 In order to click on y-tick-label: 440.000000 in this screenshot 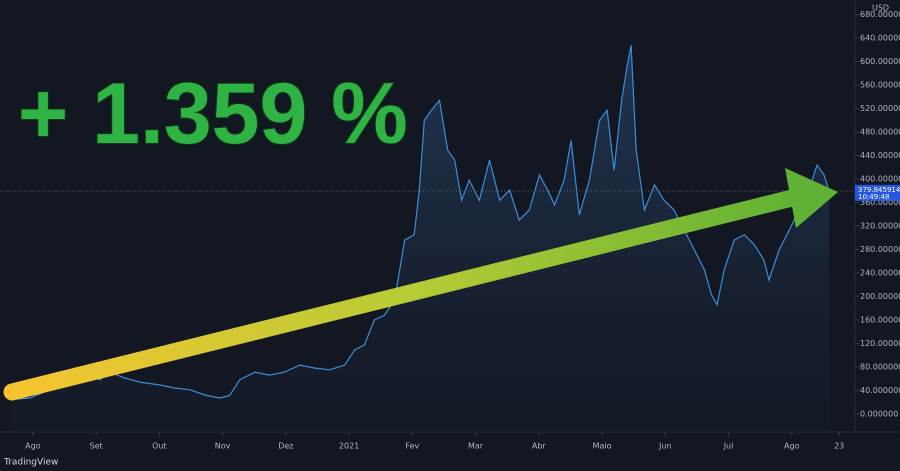, I will do `click(880, 155)`.